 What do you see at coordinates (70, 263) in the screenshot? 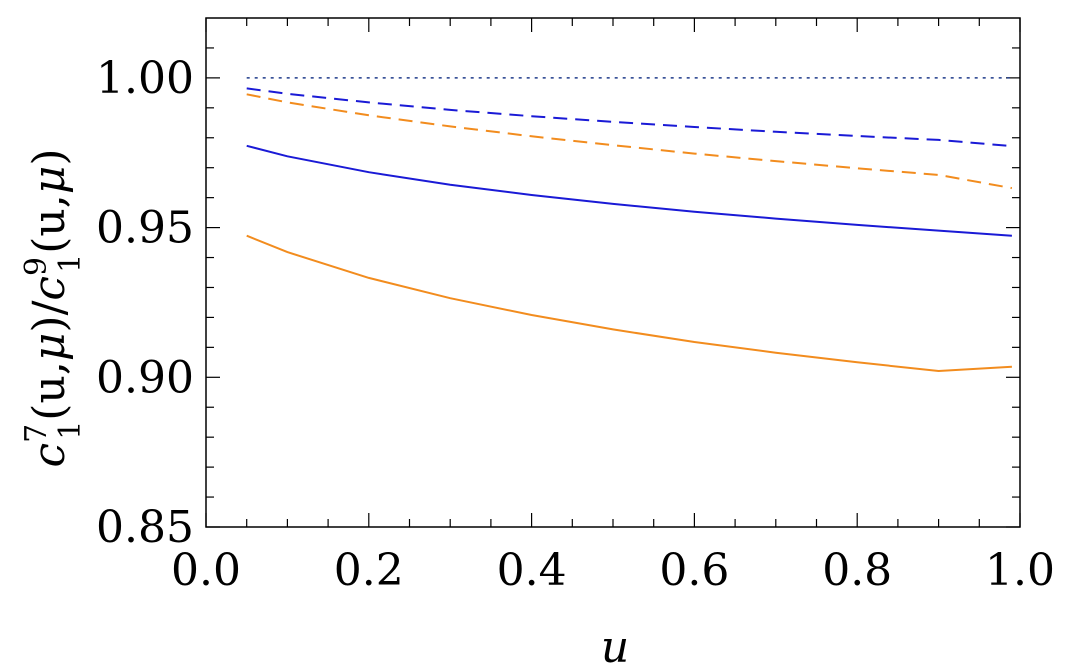
I see `y-label-sub1b: 1` at bounding box center [70, 263].